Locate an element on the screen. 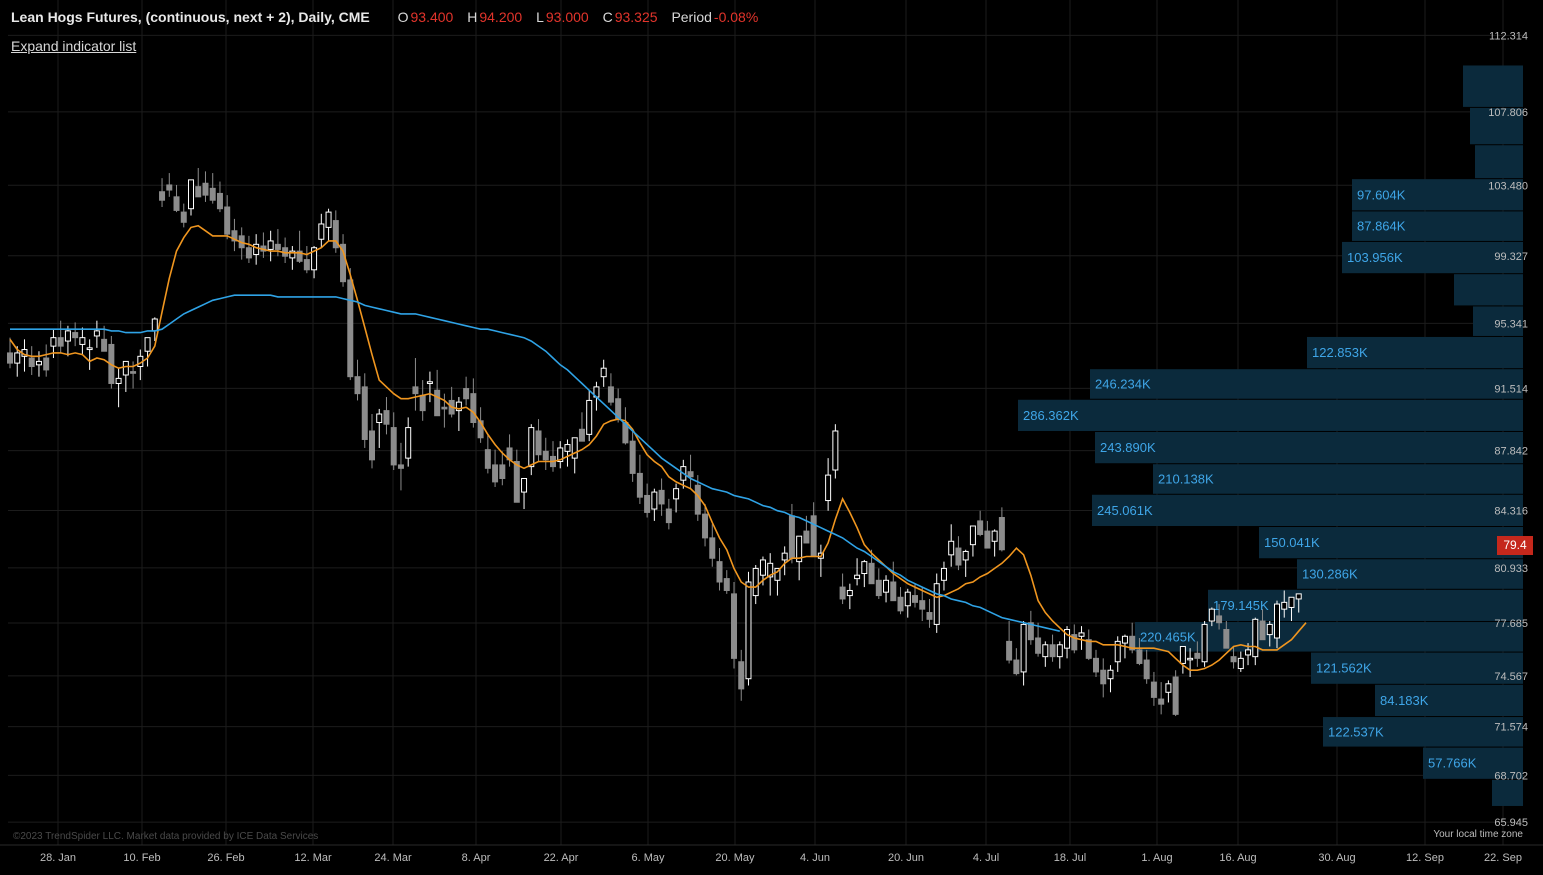 This screenshot has height=875, width=1543. y-tick-label: 87.842 is located at coordinates (1511, 452).